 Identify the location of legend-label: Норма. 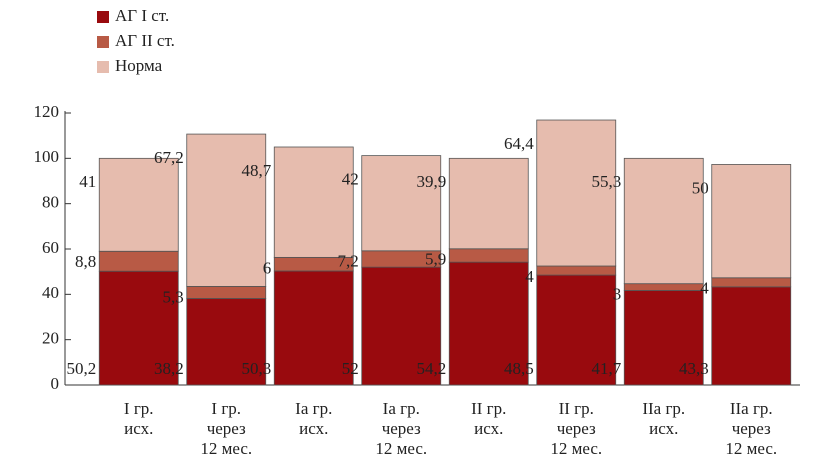
(139, 65).